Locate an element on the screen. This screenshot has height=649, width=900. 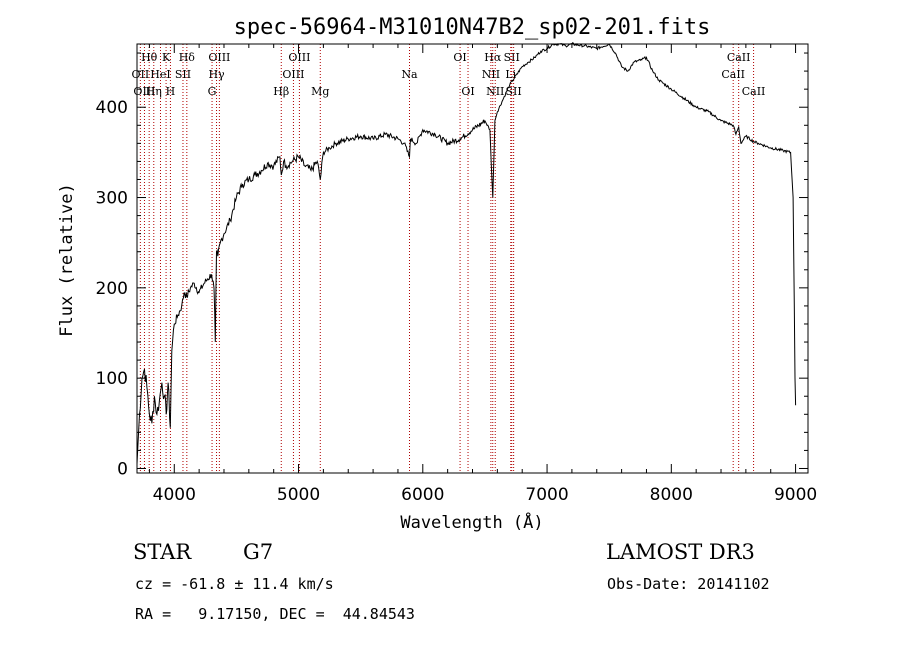
line-marker-label: Hθ is located at coordinates (149, 57).